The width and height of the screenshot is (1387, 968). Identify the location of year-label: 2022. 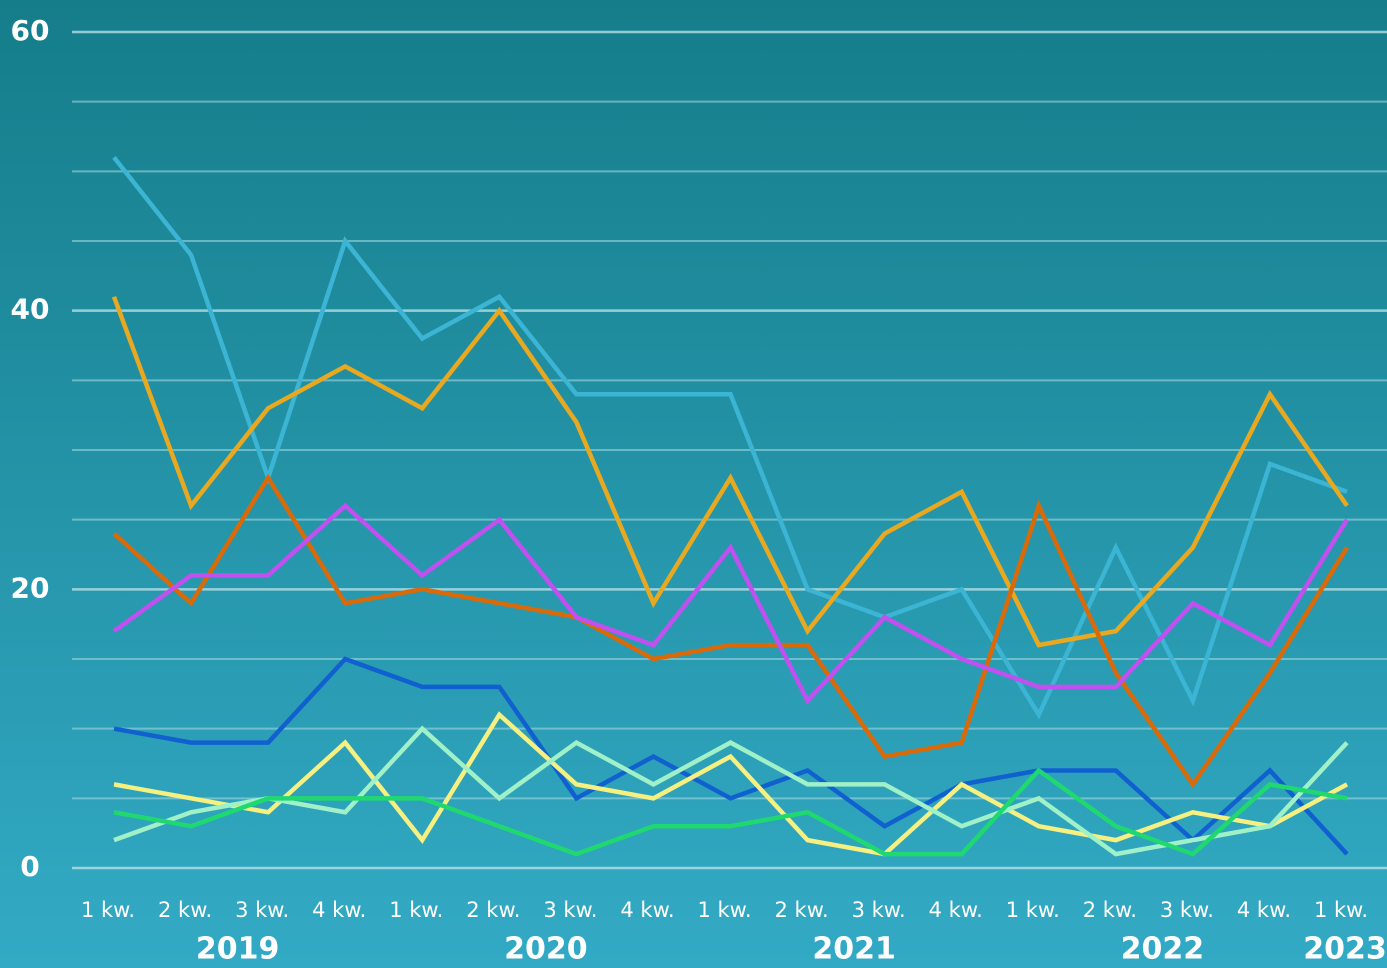
(1163, 949).